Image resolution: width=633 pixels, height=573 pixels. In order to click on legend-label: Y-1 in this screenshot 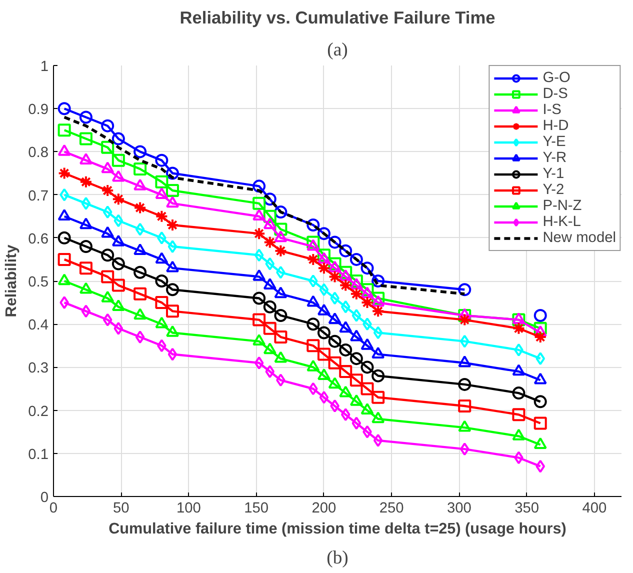, I will do `click(553, 174)`.